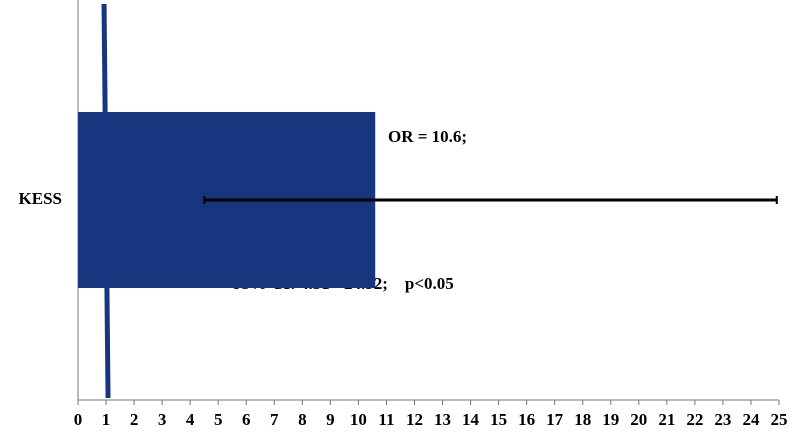  Describe the element at coordinates (162, 419) in the screenshot. I see `x-tick-label: 3` at that location.